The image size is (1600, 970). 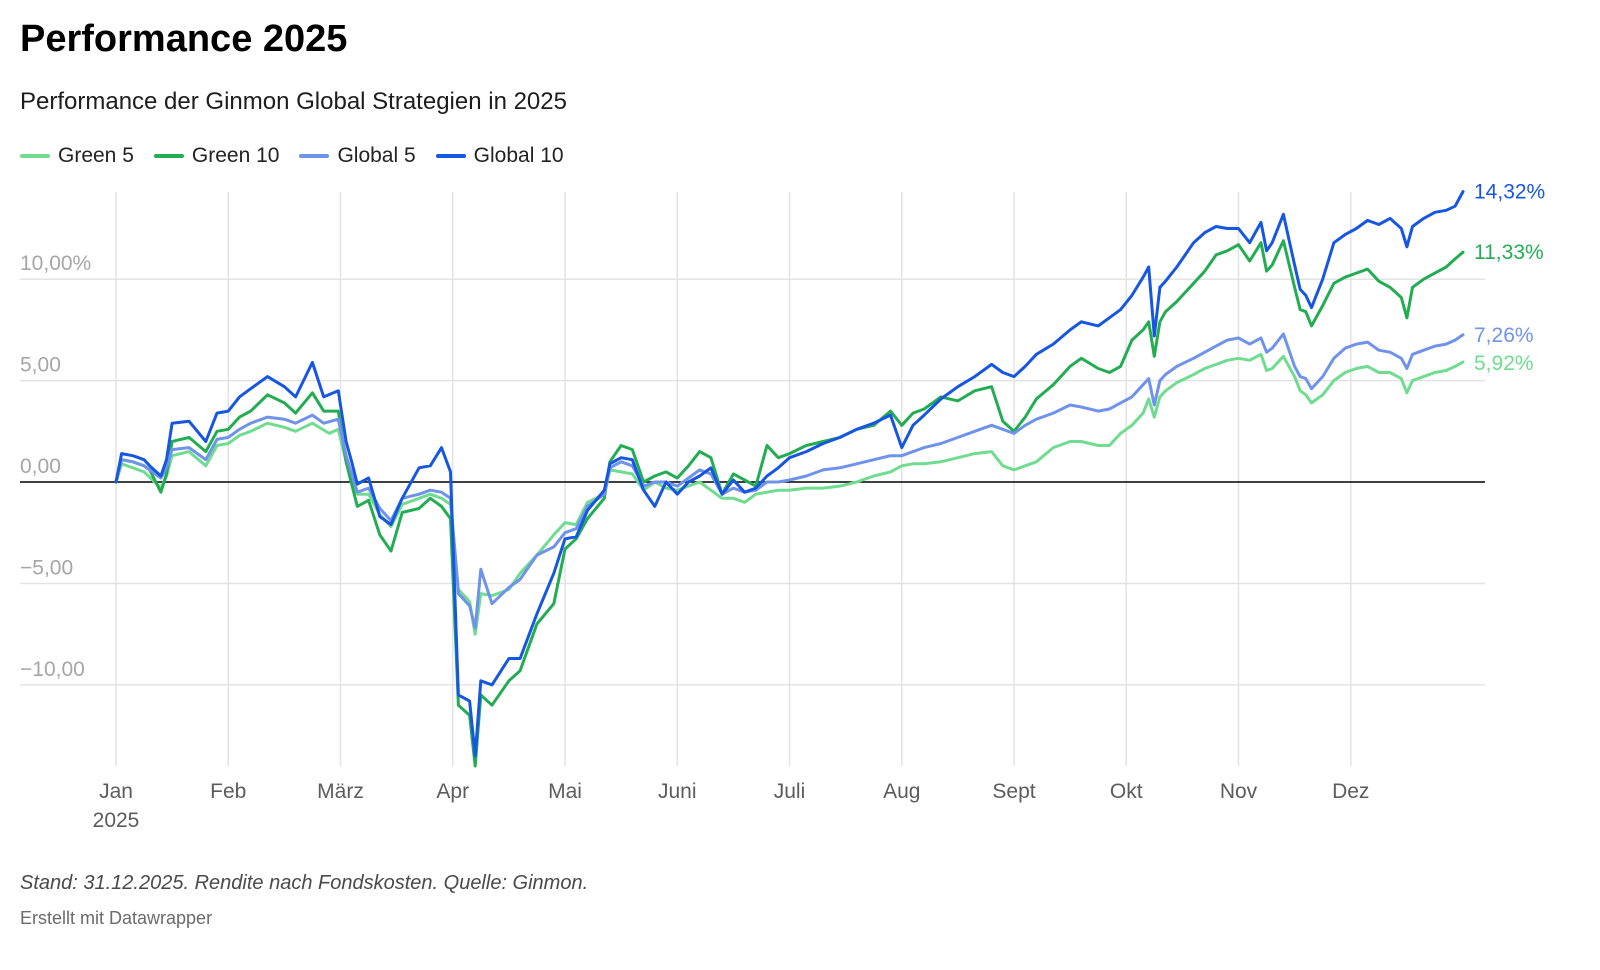 I want to click on x-tick-sublabel-0: 2025, so click(x=116, y=820).